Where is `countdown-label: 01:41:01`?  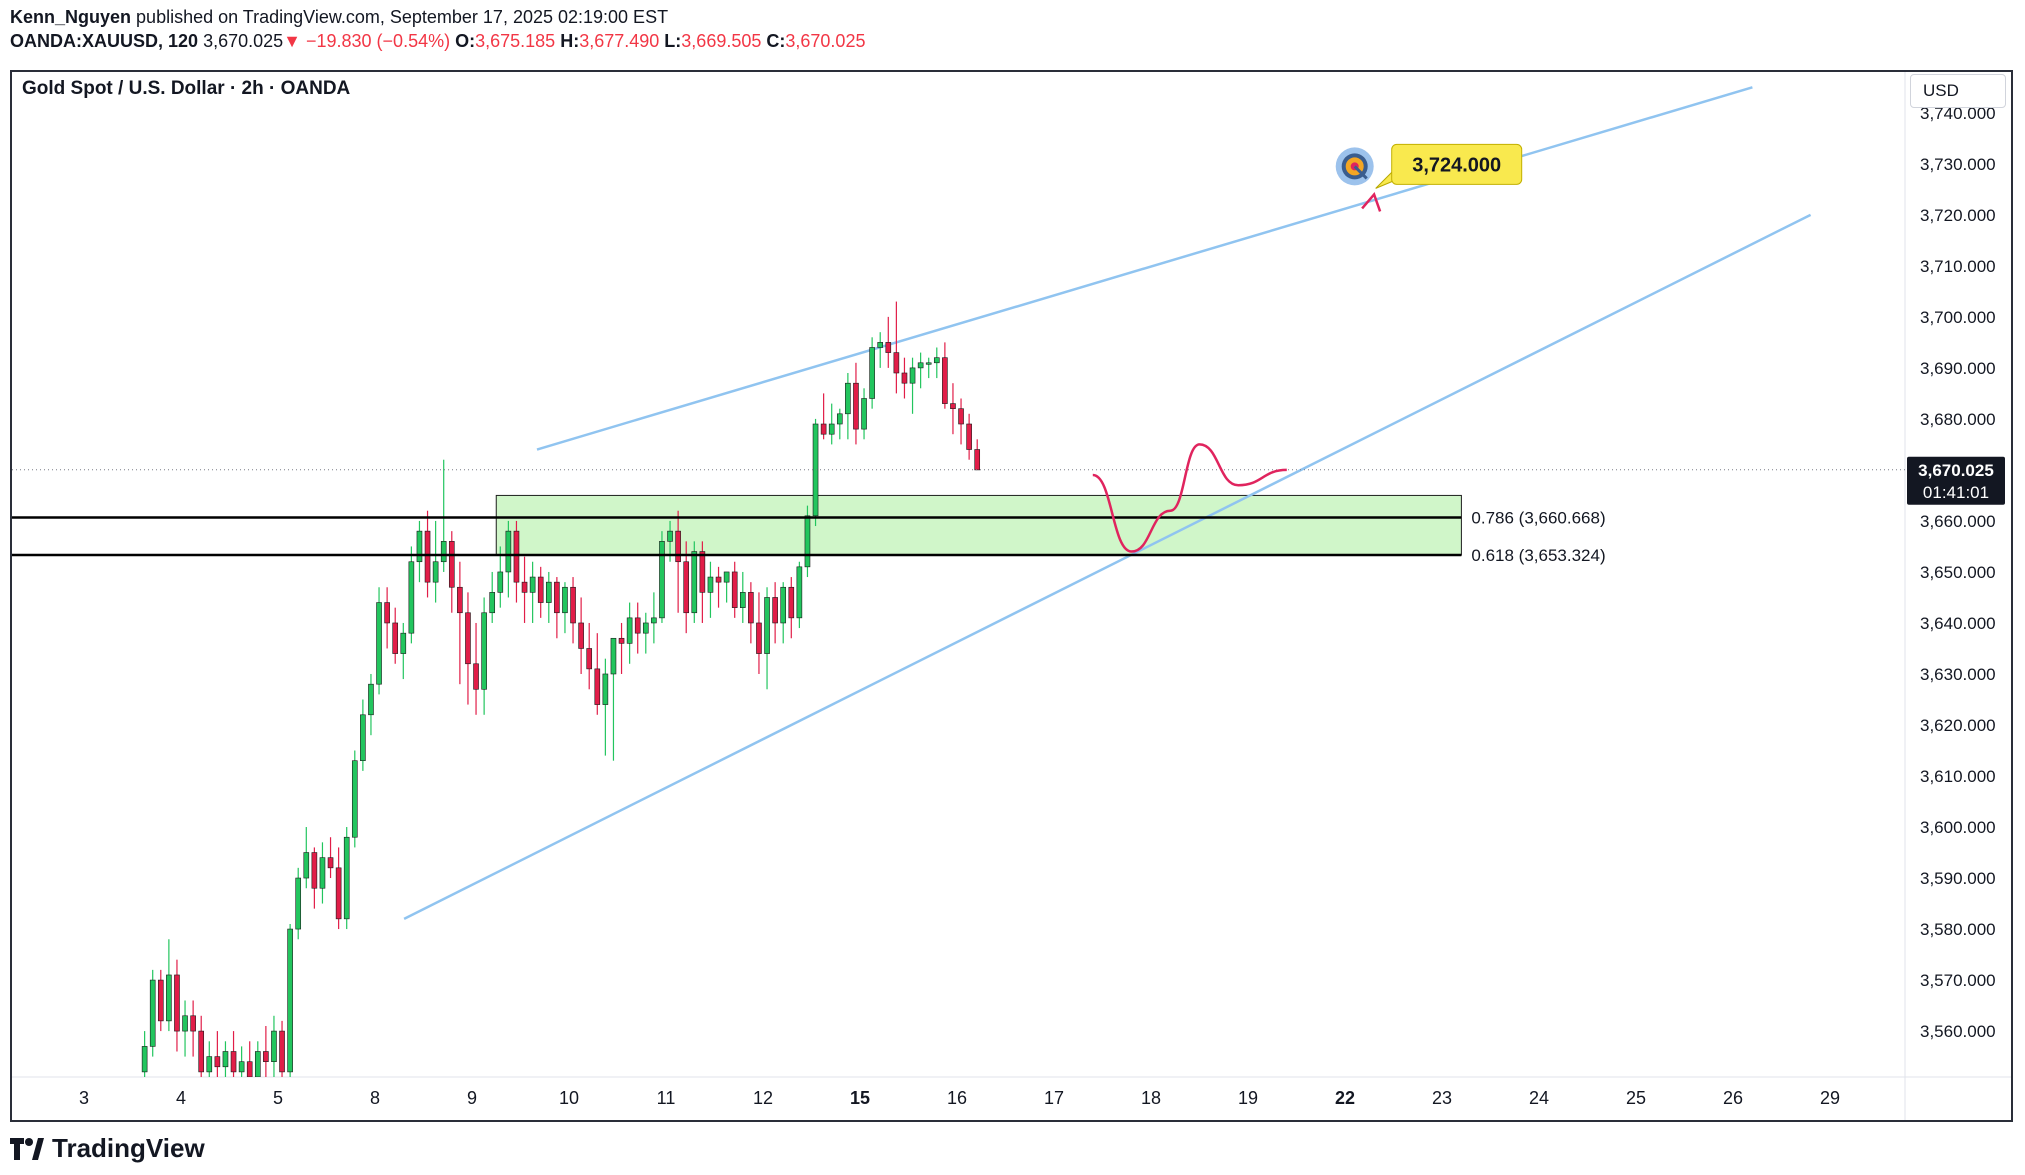 countdown-label: 01:41:01 is located at coordinates (1956, 492).